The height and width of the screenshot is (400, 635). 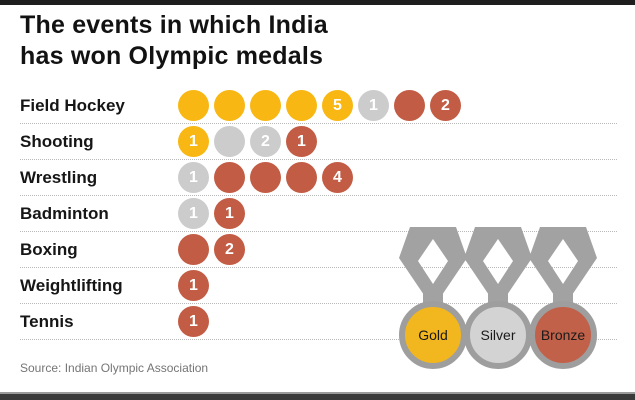 I want to click on legend-medal-label: Silver, so click(x=497, y=335).